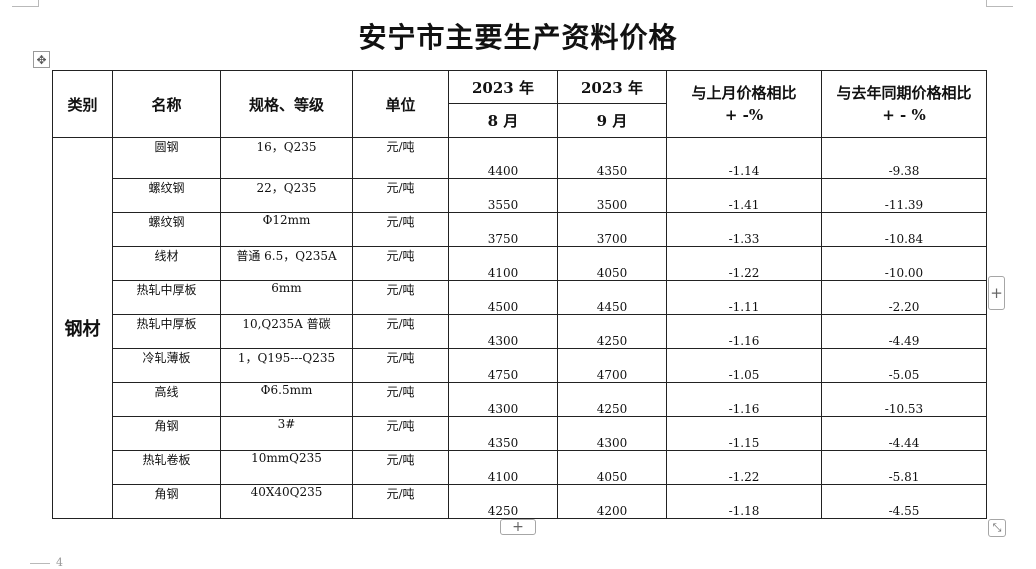  What do you see at coordinates (612, 331) in the screenshot?
I see `sep-price-cell: 4250` at bounding box center [612, 331].